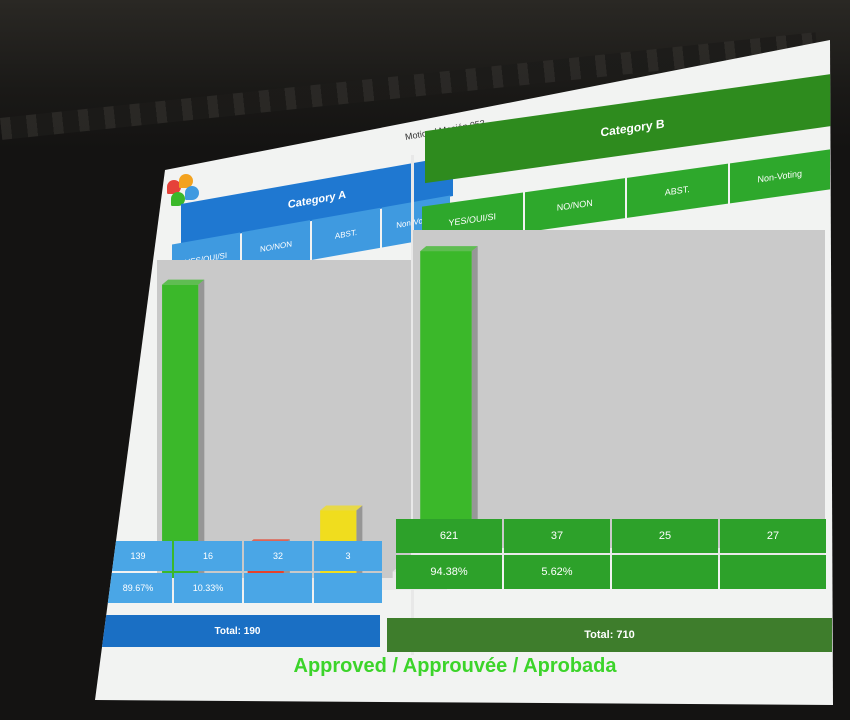 The height and width of the screenshot is (720, 850). I want to click on bar-abst-top, so click(341, 508).